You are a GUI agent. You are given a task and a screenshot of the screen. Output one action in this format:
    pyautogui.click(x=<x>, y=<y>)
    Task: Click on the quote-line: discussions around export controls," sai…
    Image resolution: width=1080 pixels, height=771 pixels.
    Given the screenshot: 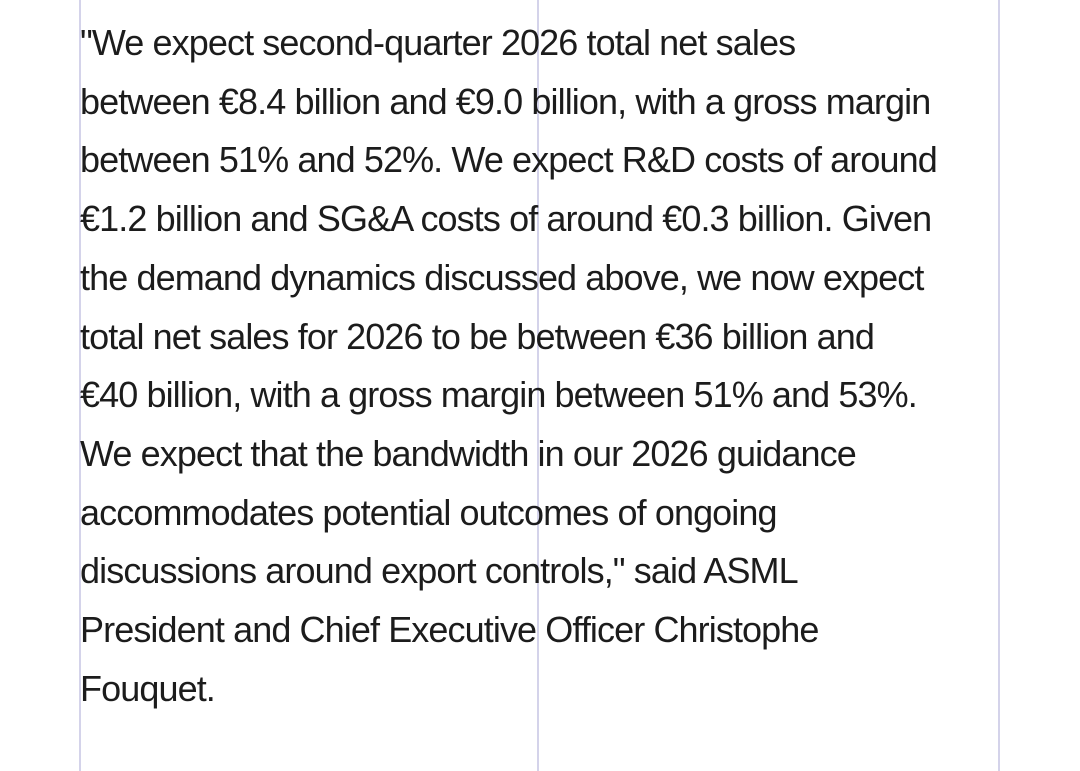 What is the action you would take?
    pyautogui.click(x=439, y=571)
    